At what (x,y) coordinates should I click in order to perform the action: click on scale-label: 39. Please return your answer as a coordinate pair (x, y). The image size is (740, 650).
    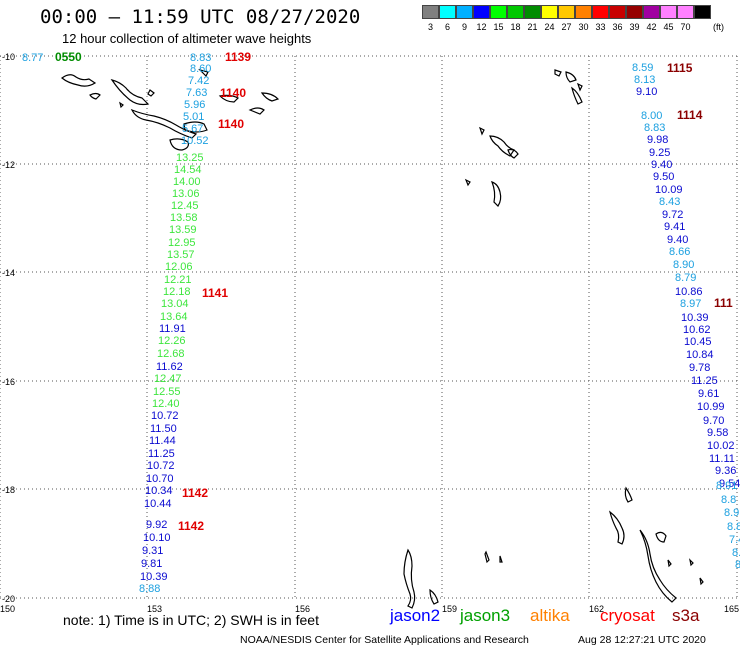
    Looking at the image, I should click on (634, 27).